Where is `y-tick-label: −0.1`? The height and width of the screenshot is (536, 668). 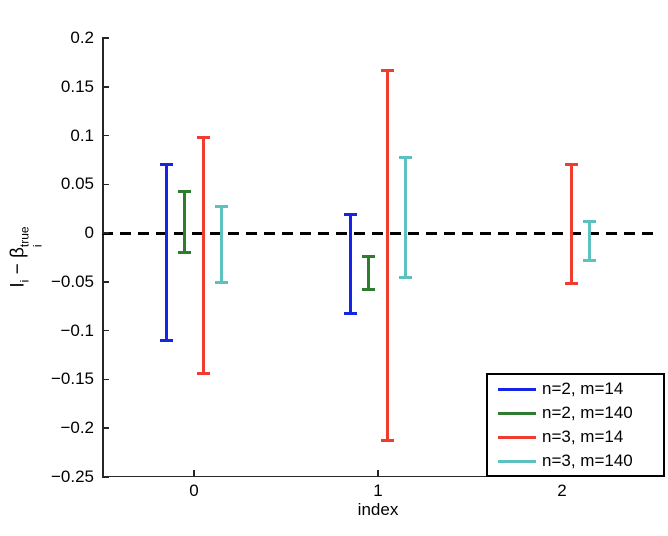 y-tick-label: −0.1 is located at coordinates (77, 330).